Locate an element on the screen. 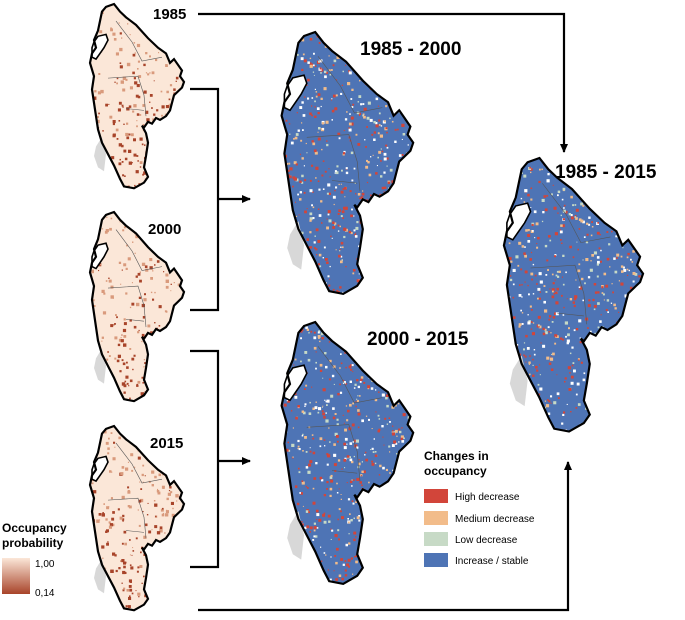 This screenshot has width=685, height=620. occupancy-max-label: 1,00 is located at coordinates (45, 564).